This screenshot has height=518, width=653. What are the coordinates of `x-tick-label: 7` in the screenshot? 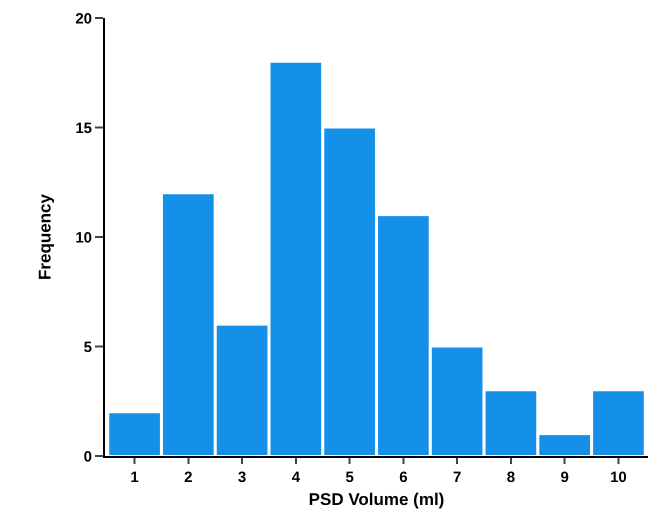 It's located at (457, 477).